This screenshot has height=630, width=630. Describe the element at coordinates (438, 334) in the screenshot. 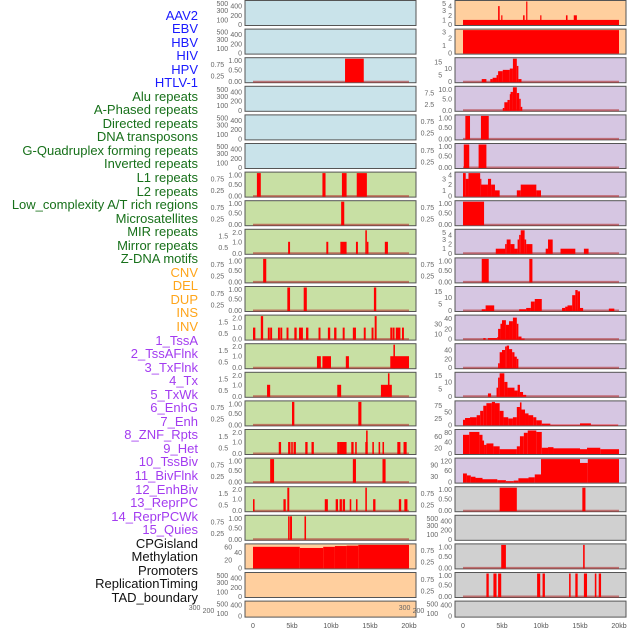

I see `y-tick-label: 10` at that location.